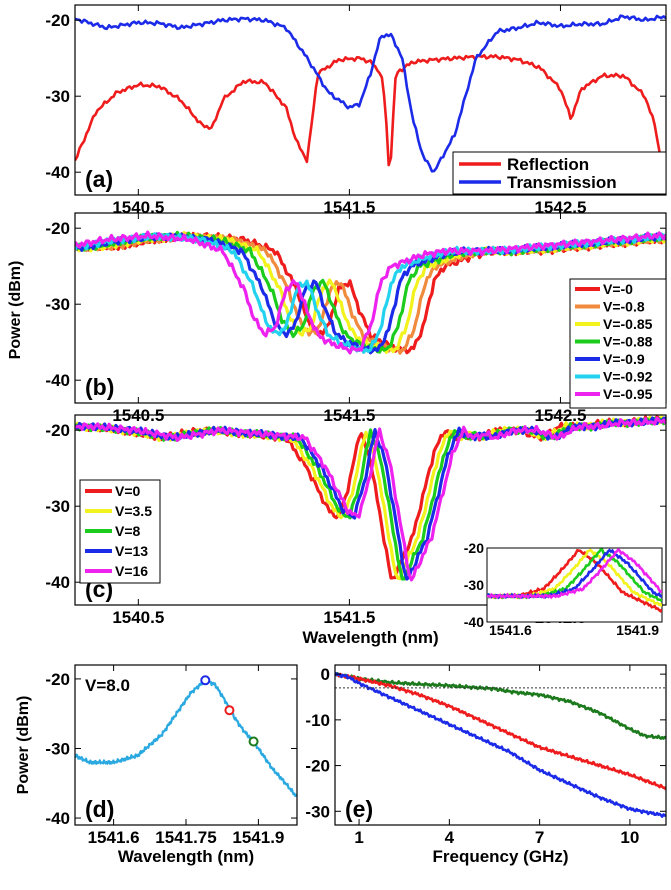  Describe the element at coordinates (637, 630) in the screenshot. I see `inset-x-tick-label: 1541.9` at that location.